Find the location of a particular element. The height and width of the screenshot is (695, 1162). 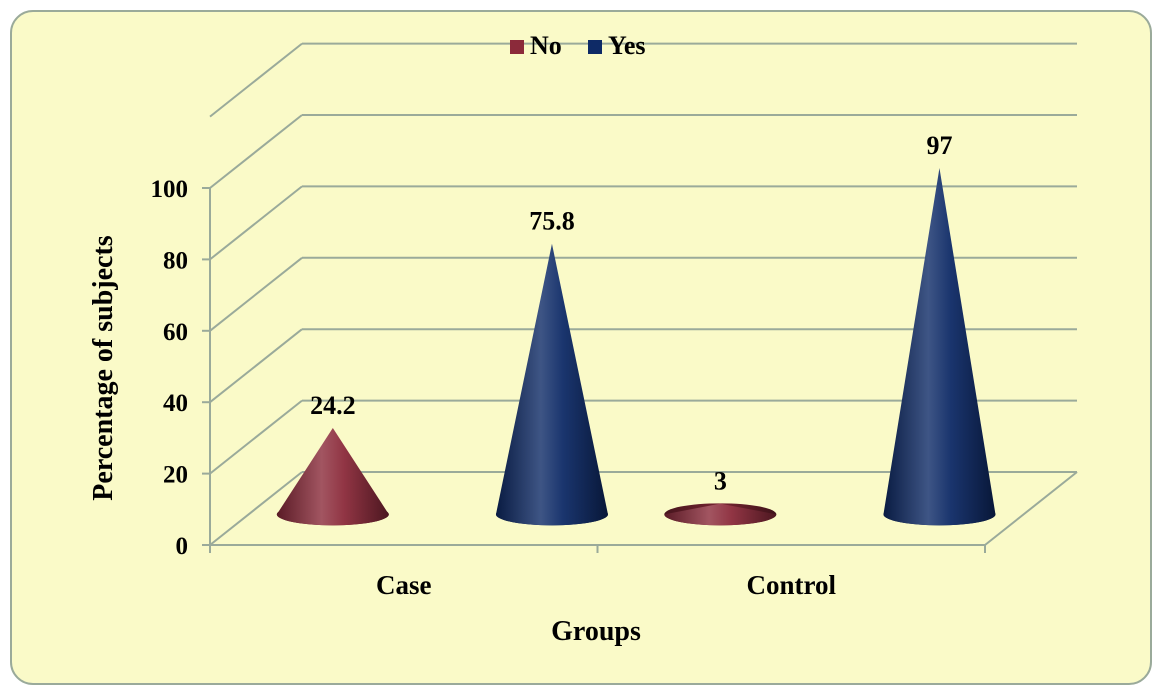

y-tick-label: 80 is located at coordinates (175, 260).